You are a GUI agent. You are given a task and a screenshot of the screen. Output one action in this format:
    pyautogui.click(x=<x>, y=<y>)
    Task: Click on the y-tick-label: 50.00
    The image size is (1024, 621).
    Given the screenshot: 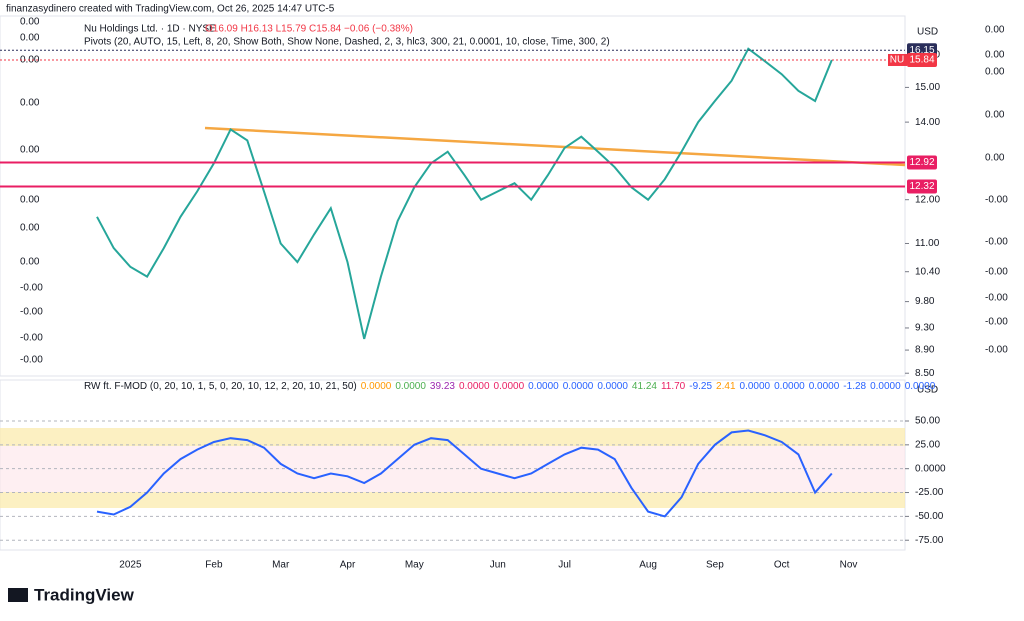 What is the action you would take?
    pyautogui.click(x=927, y=421)
    